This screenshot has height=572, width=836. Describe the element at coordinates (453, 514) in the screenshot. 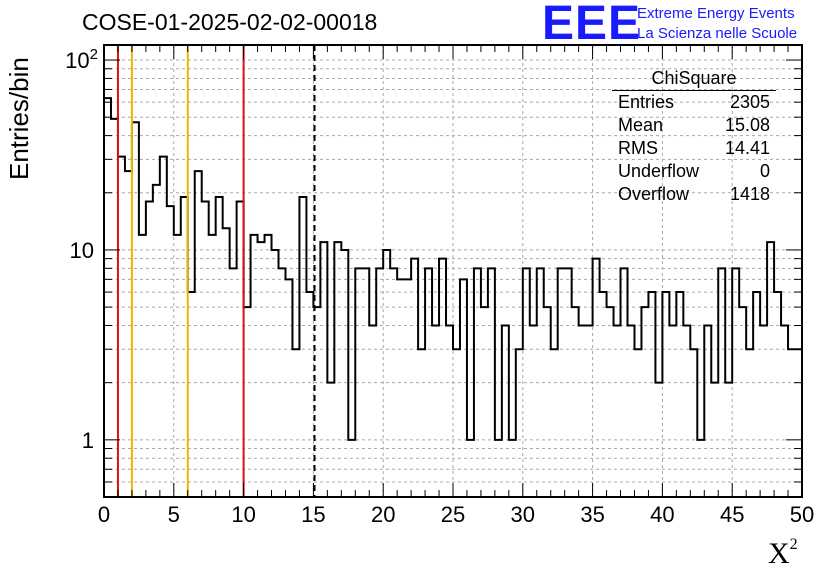

I see `x-tick-label: 25` at that location.